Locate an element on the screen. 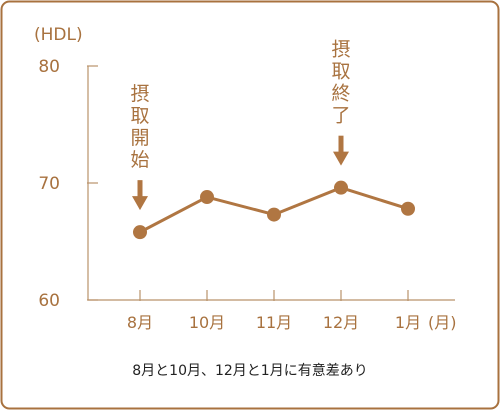 Image resolution: width=500 pixels, height=410 pixels. x-tick-label: 10月 is located at coordinates (207, 322).